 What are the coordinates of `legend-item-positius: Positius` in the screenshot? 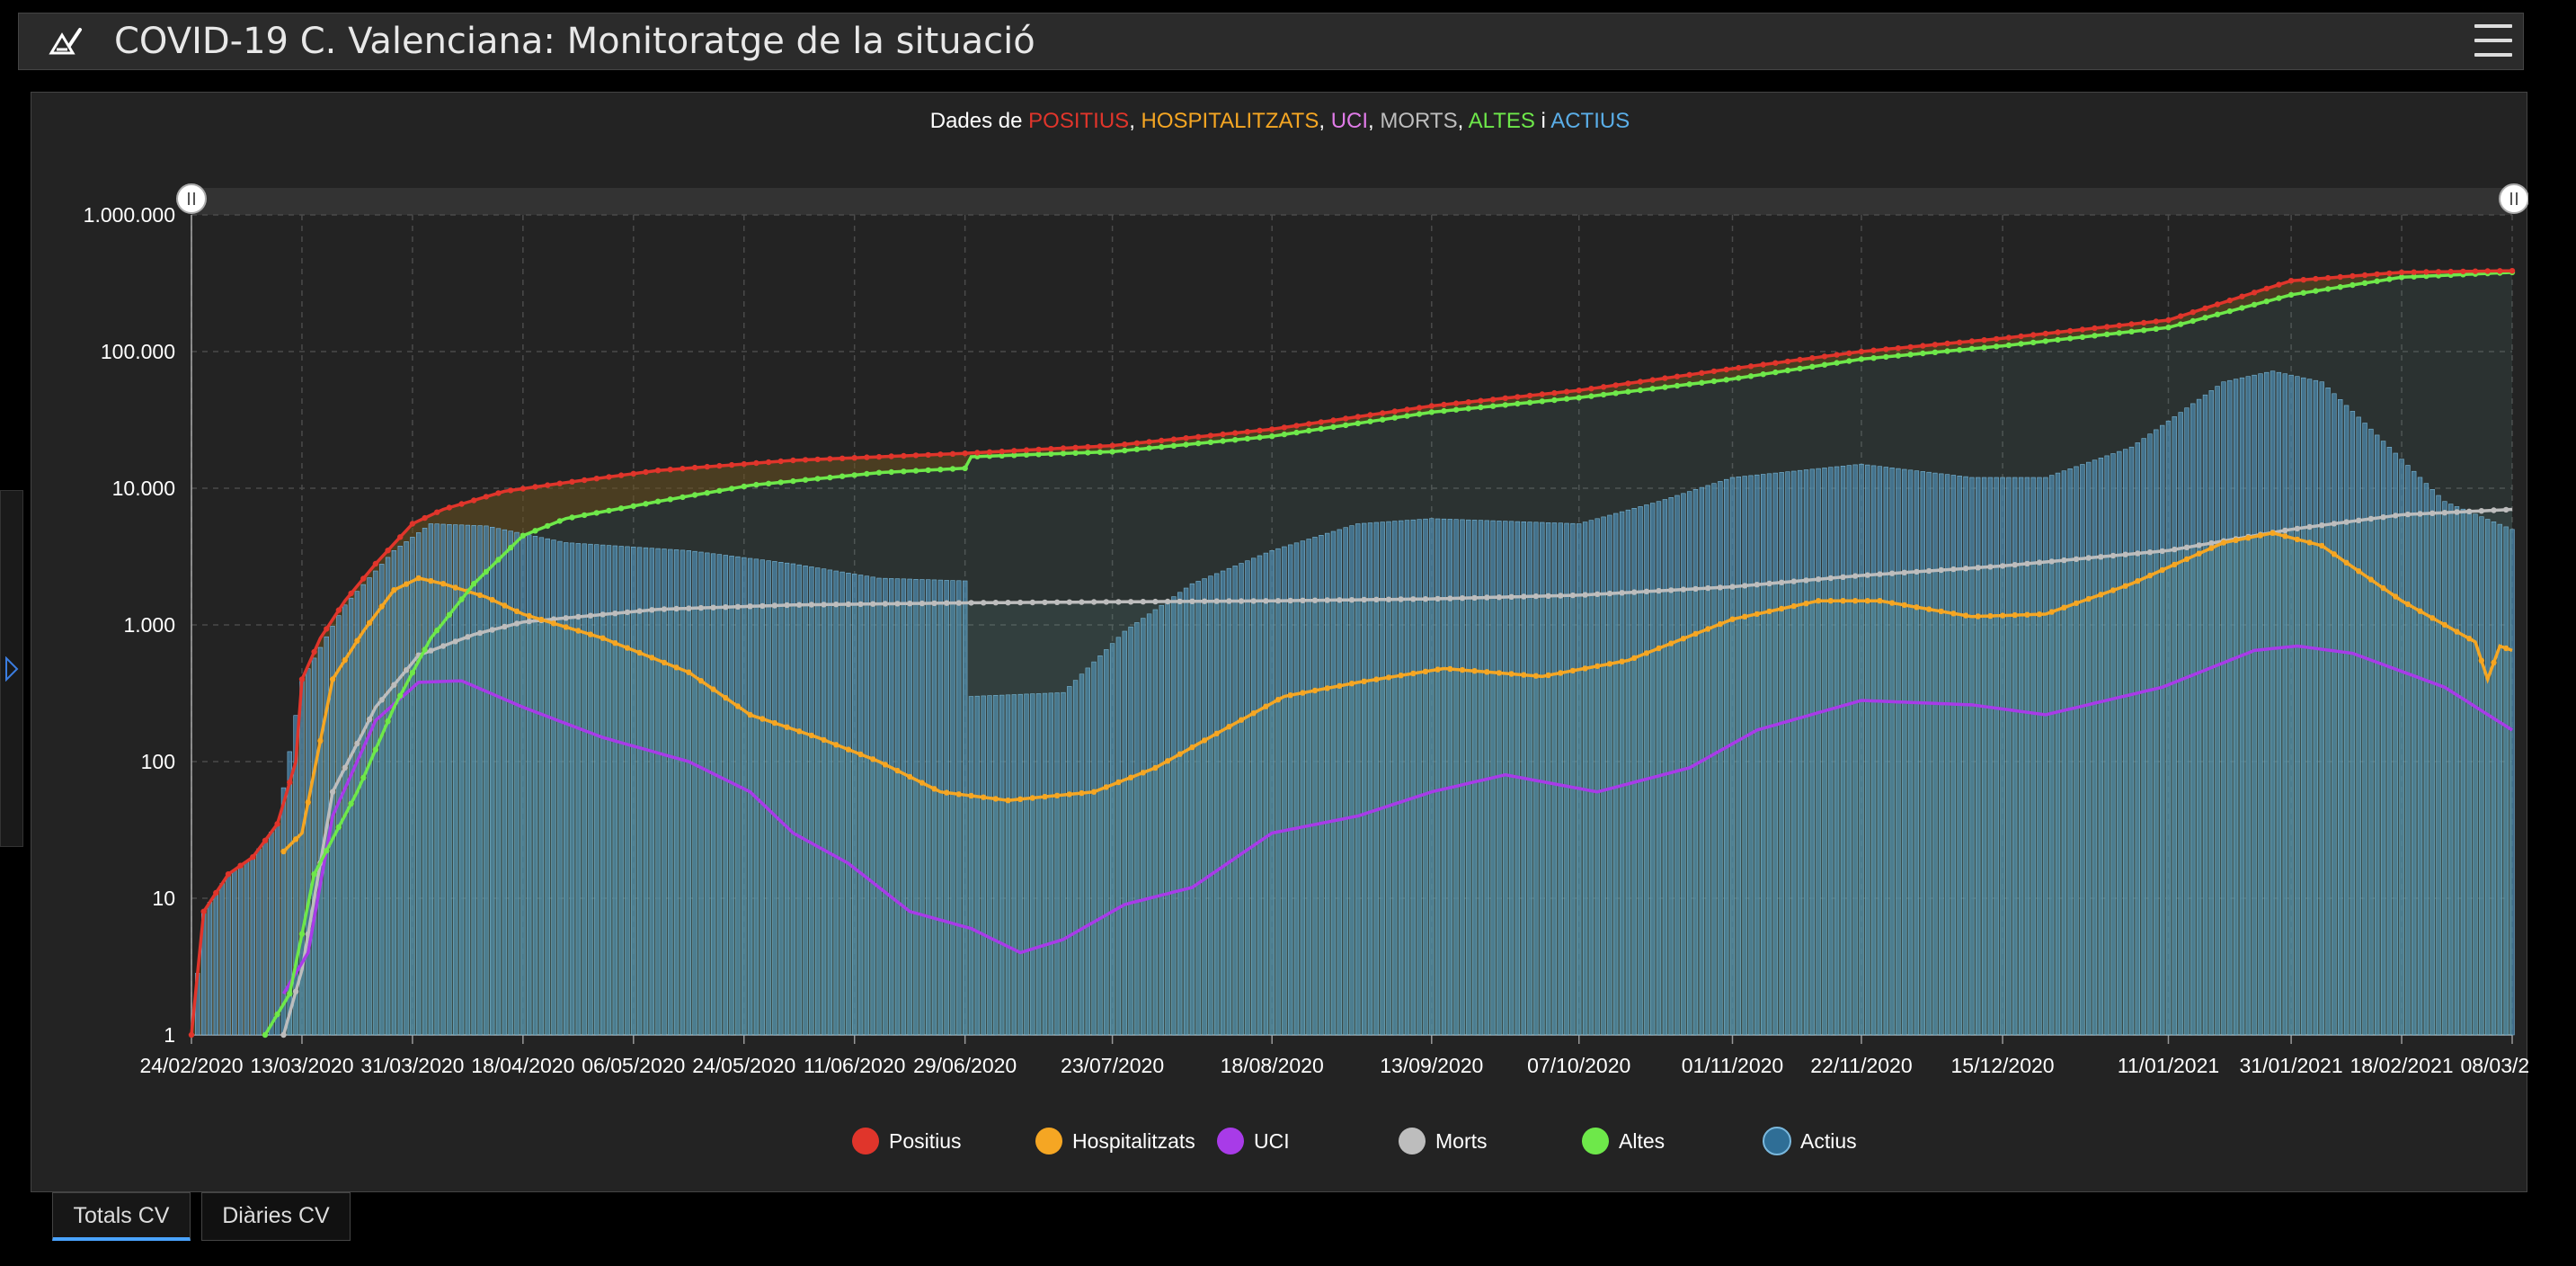 It's located at (907, 1141).